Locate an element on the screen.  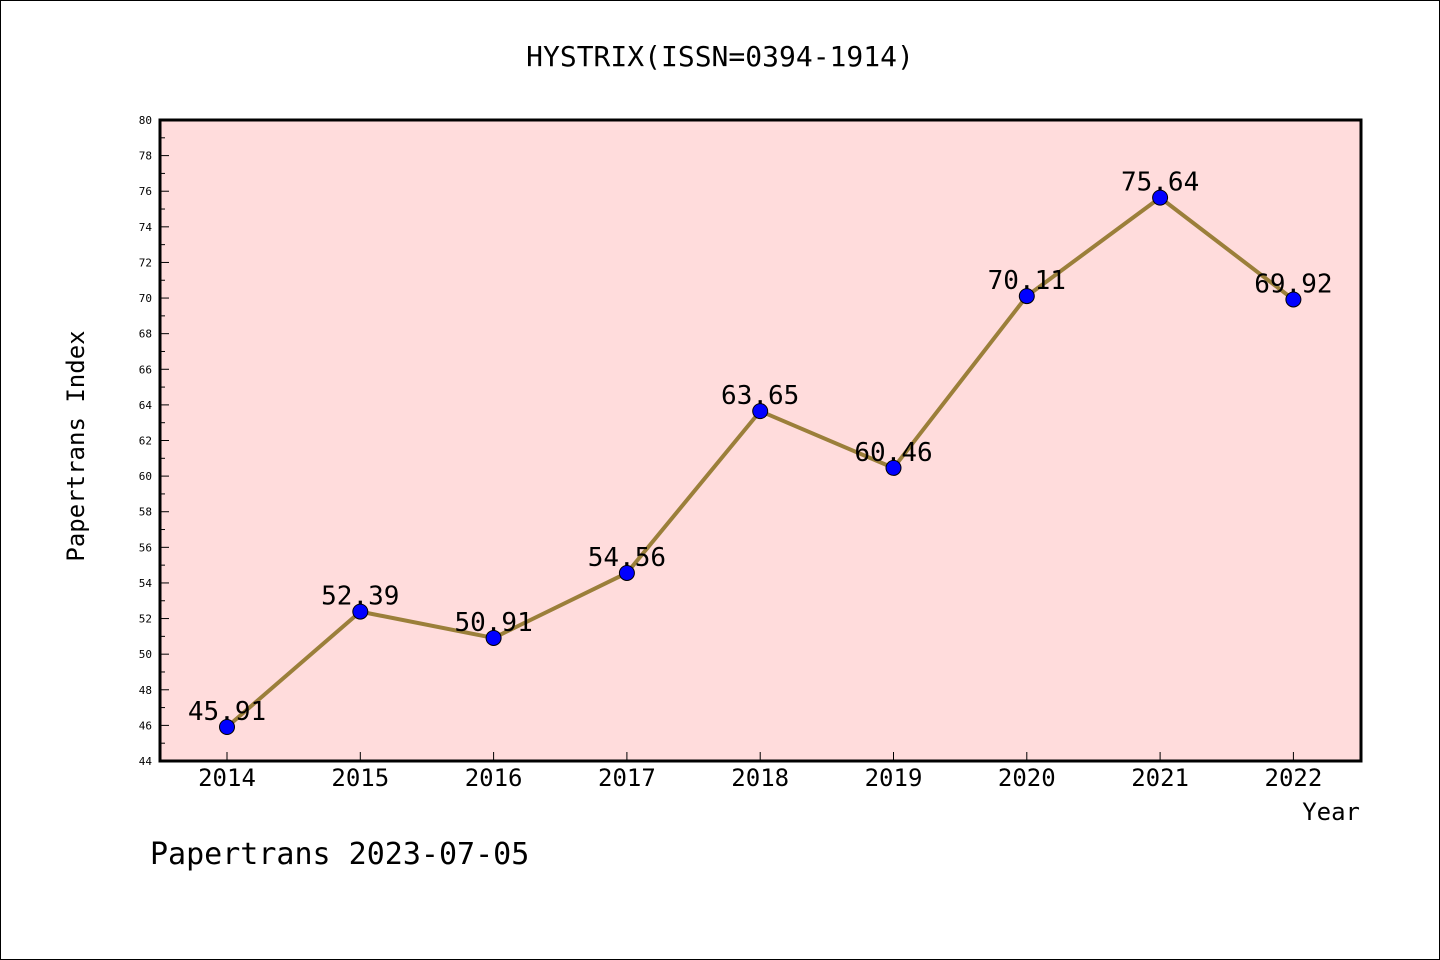
y-tick-label: 72 is located at coordinates (145, 262).